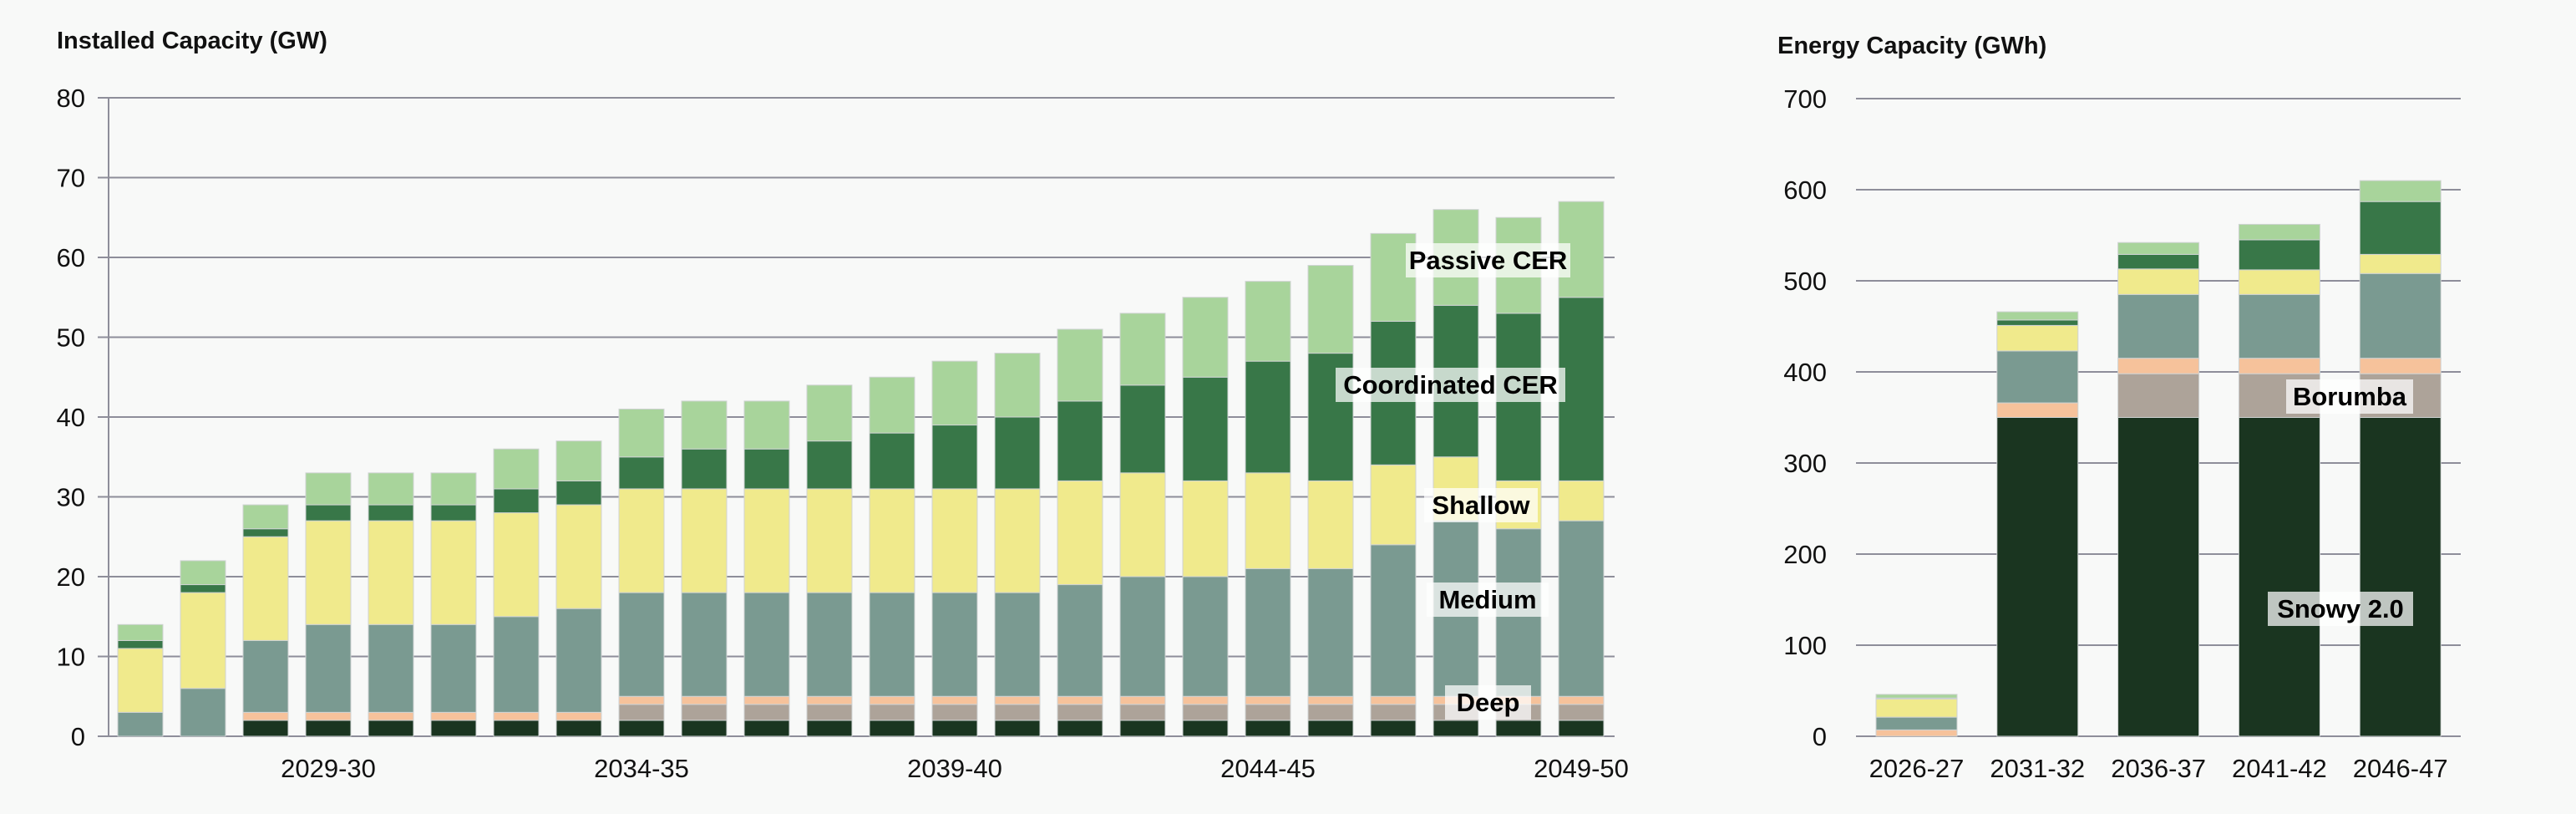  What do you see at coordinates (2158, 768) in the screenshot?
I see `x-tick-label: 2036-37` at bounding box center [2158, 768].